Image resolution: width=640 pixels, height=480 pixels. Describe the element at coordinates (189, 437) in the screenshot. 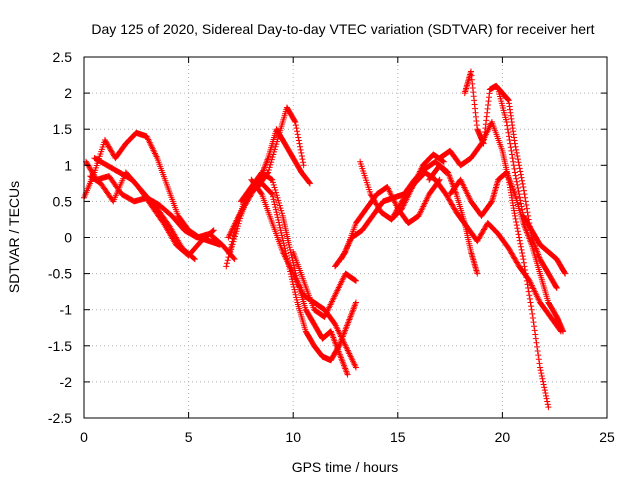

I see `x-tick-label: 5` at that location.